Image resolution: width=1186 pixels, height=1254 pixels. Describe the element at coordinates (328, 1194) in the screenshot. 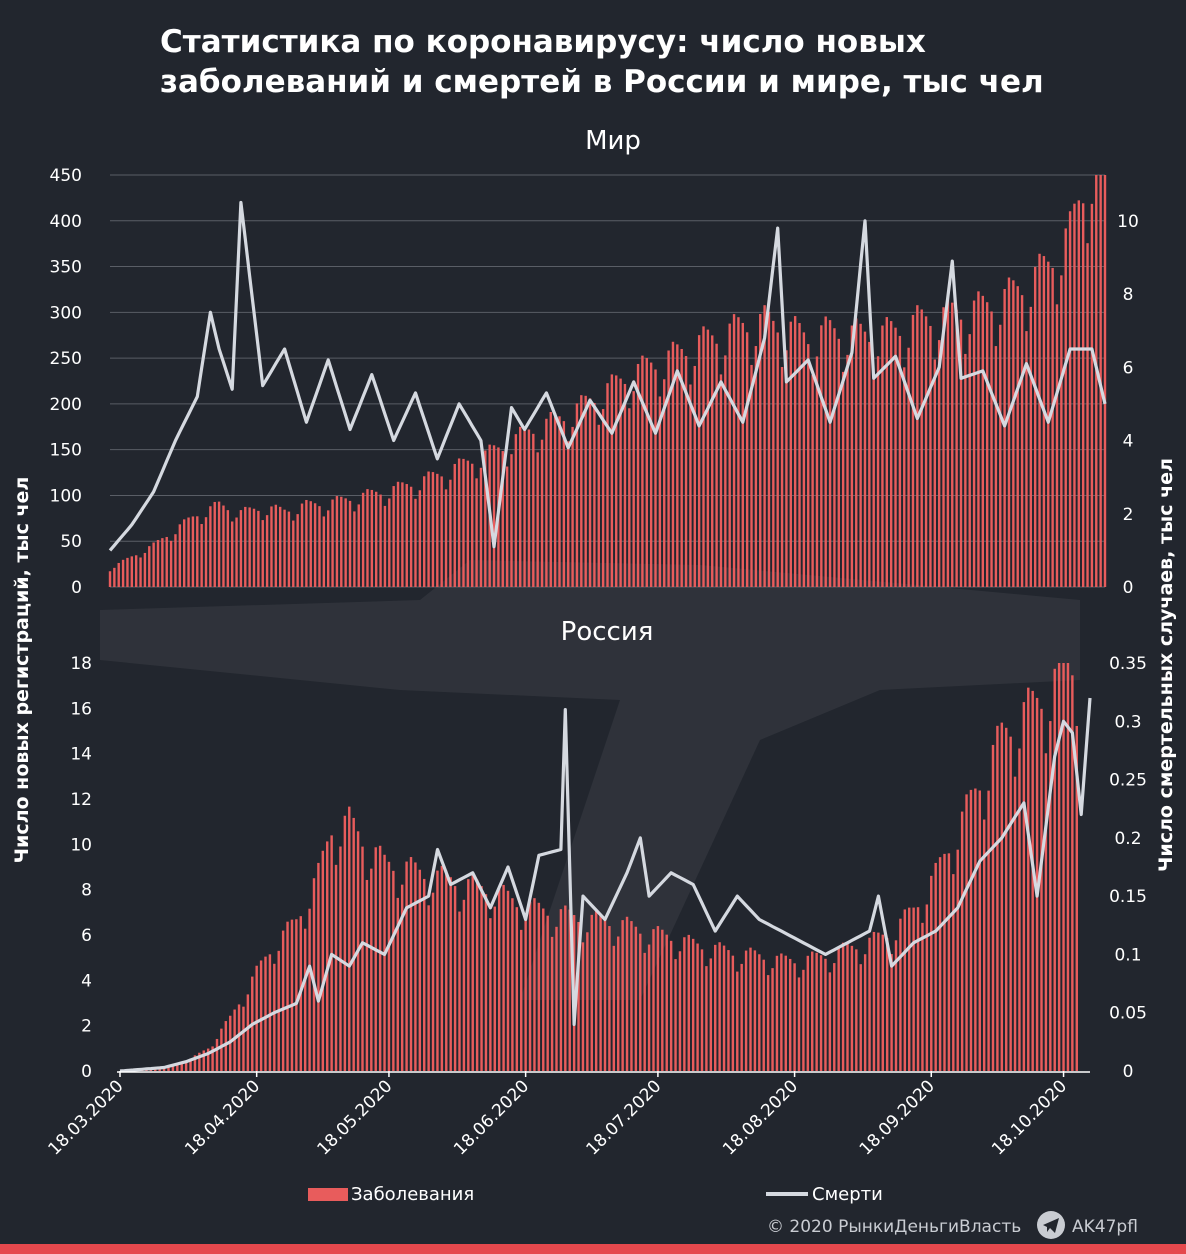

I see `legend-cases-swatch` at that location.